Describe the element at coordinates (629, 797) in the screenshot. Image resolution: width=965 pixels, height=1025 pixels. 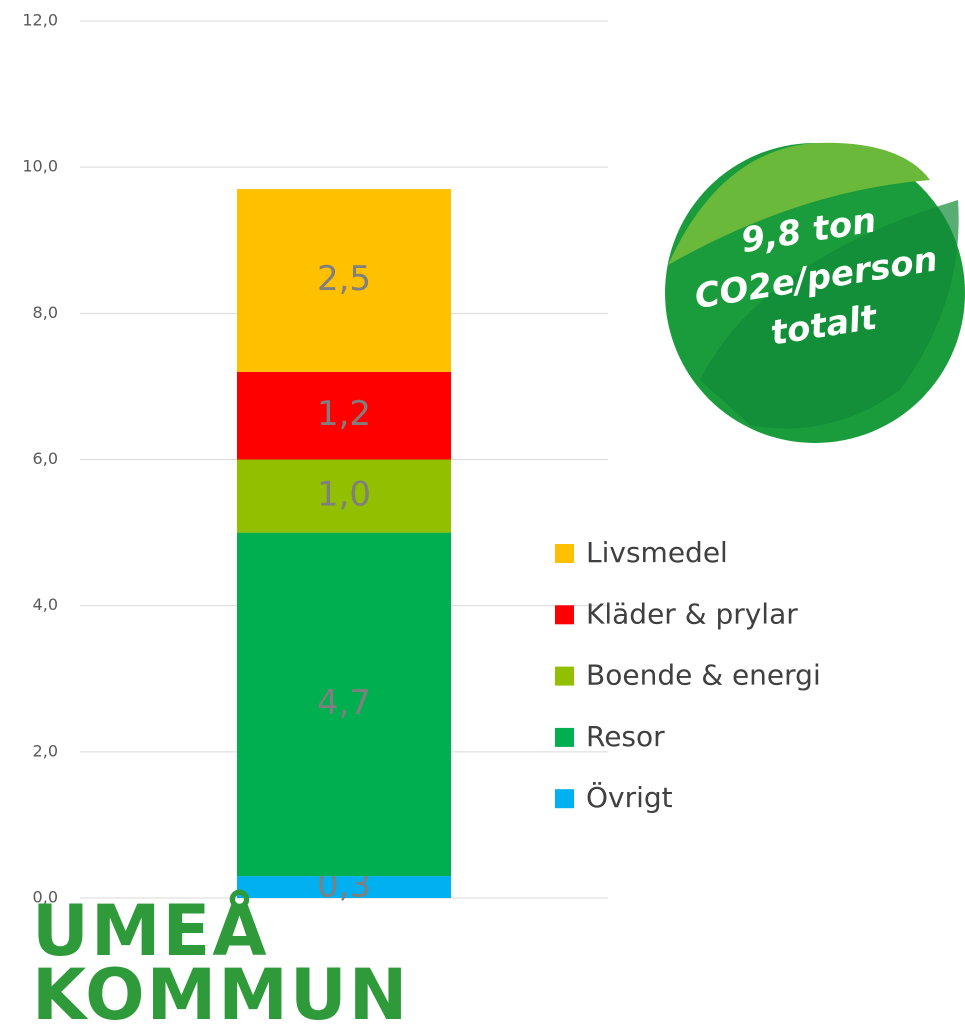
I see `legend-label: Övrigt` at that location.